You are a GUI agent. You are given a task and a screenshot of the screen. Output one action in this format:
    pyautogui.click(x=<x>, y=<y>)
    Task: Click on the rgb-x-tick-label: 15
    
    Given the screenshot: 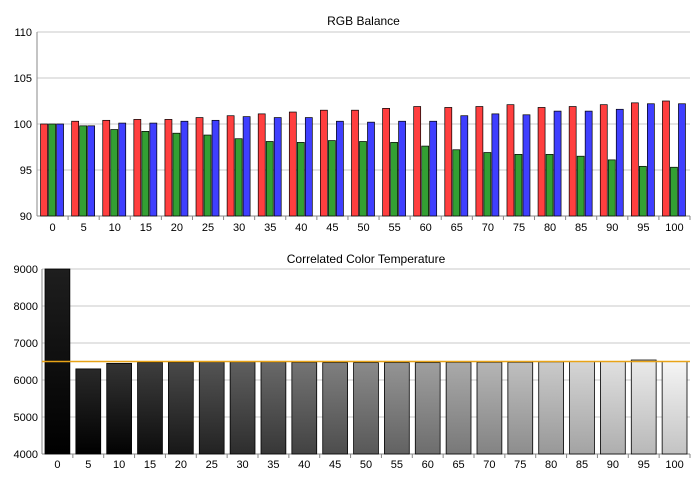 What is the action you would take?
    pyautogui.click(x=146, y=228)
    